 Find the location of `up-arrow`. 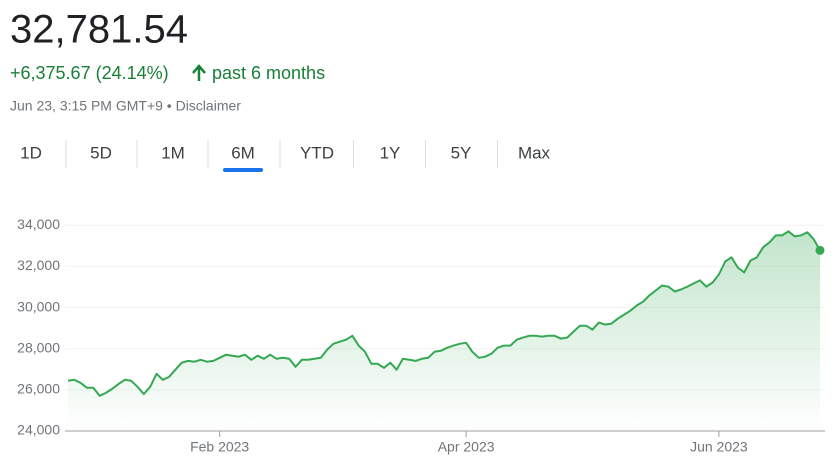

up-arrow is located at coordinates (199, 72).